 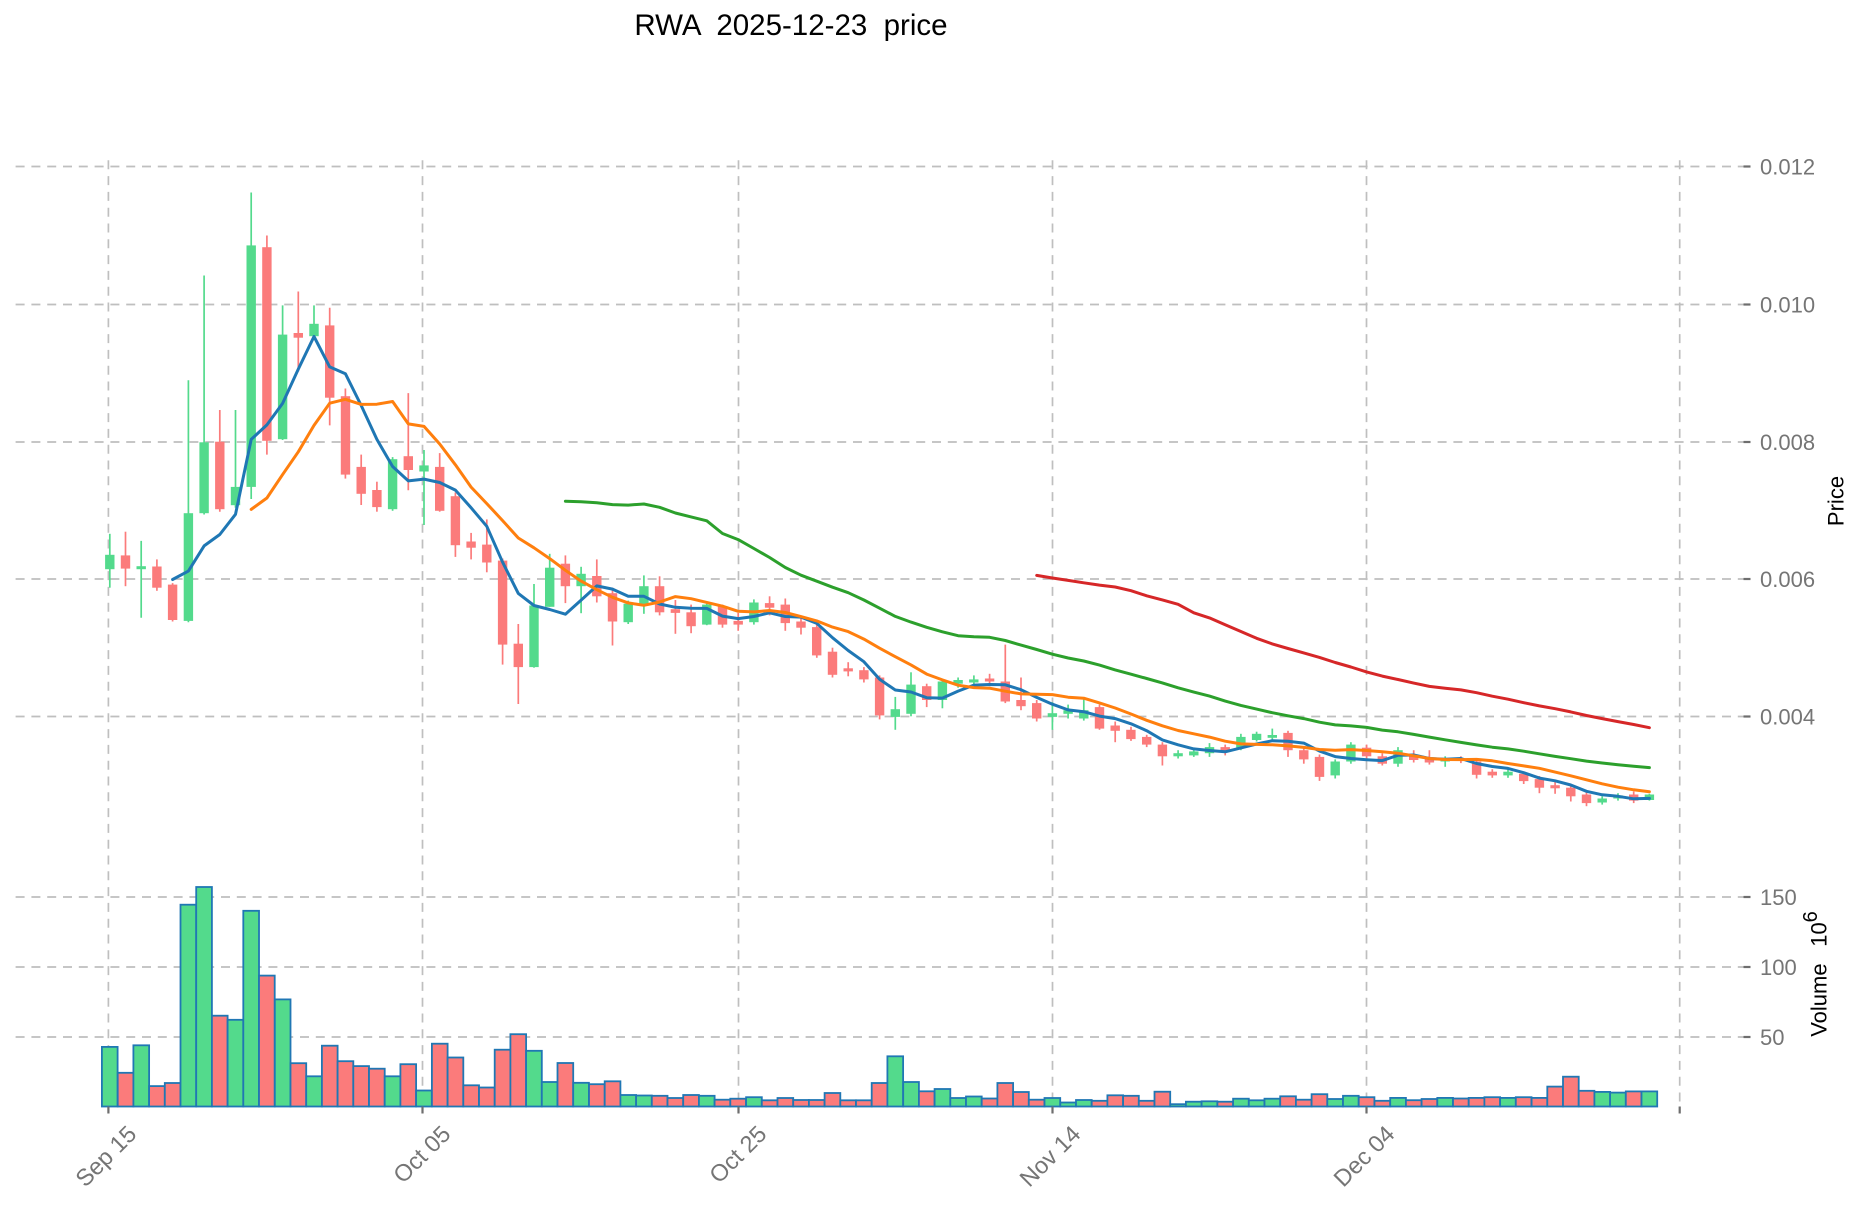 What do you see at coordinates (1778, 967) in the screenshot?
I see `svg-text: 100` at bounding box center [1778, 967].